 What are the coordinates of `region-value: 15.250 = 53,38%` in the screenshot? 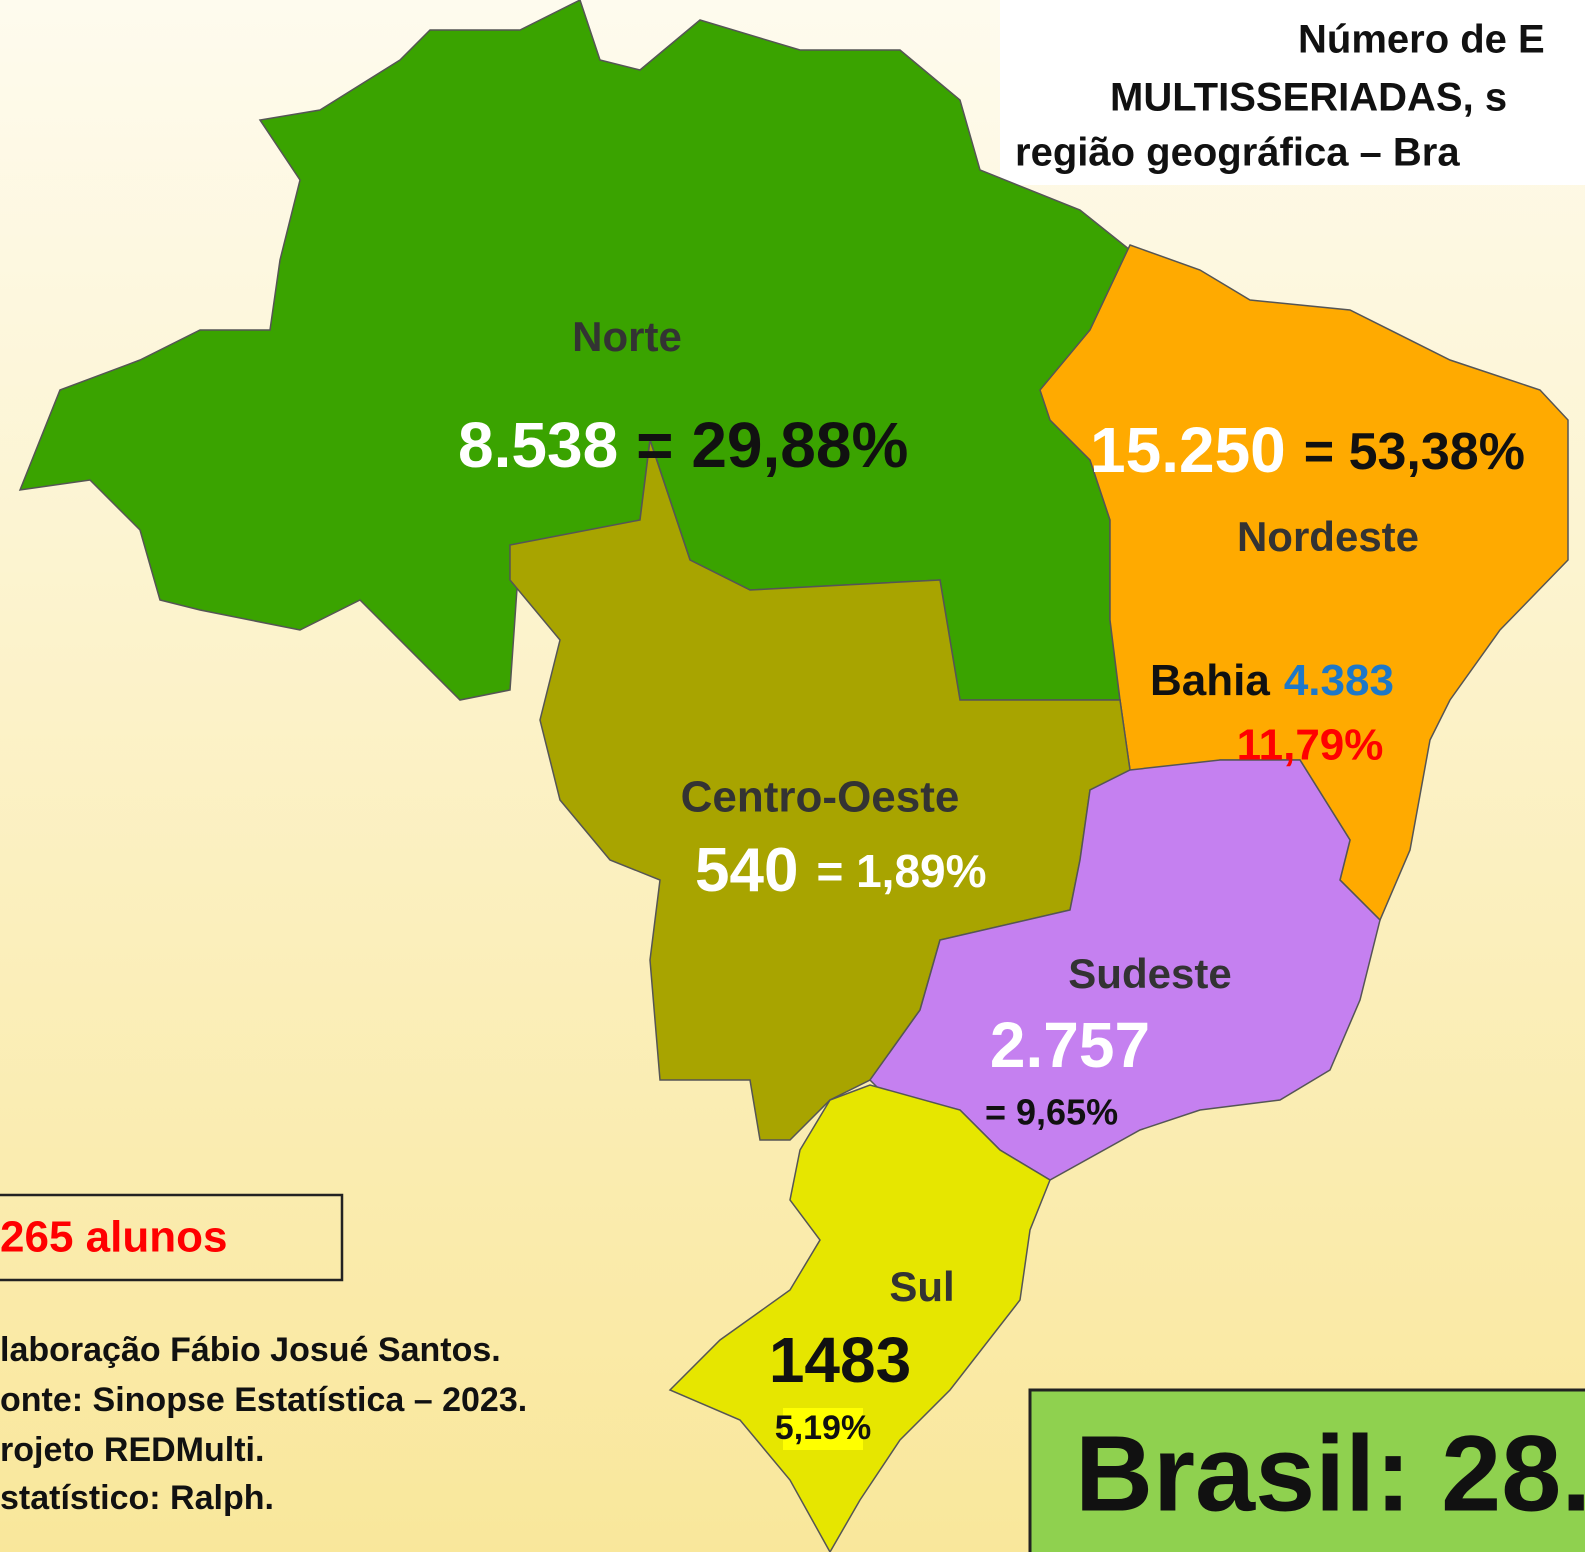 It's located at (1307, 450).